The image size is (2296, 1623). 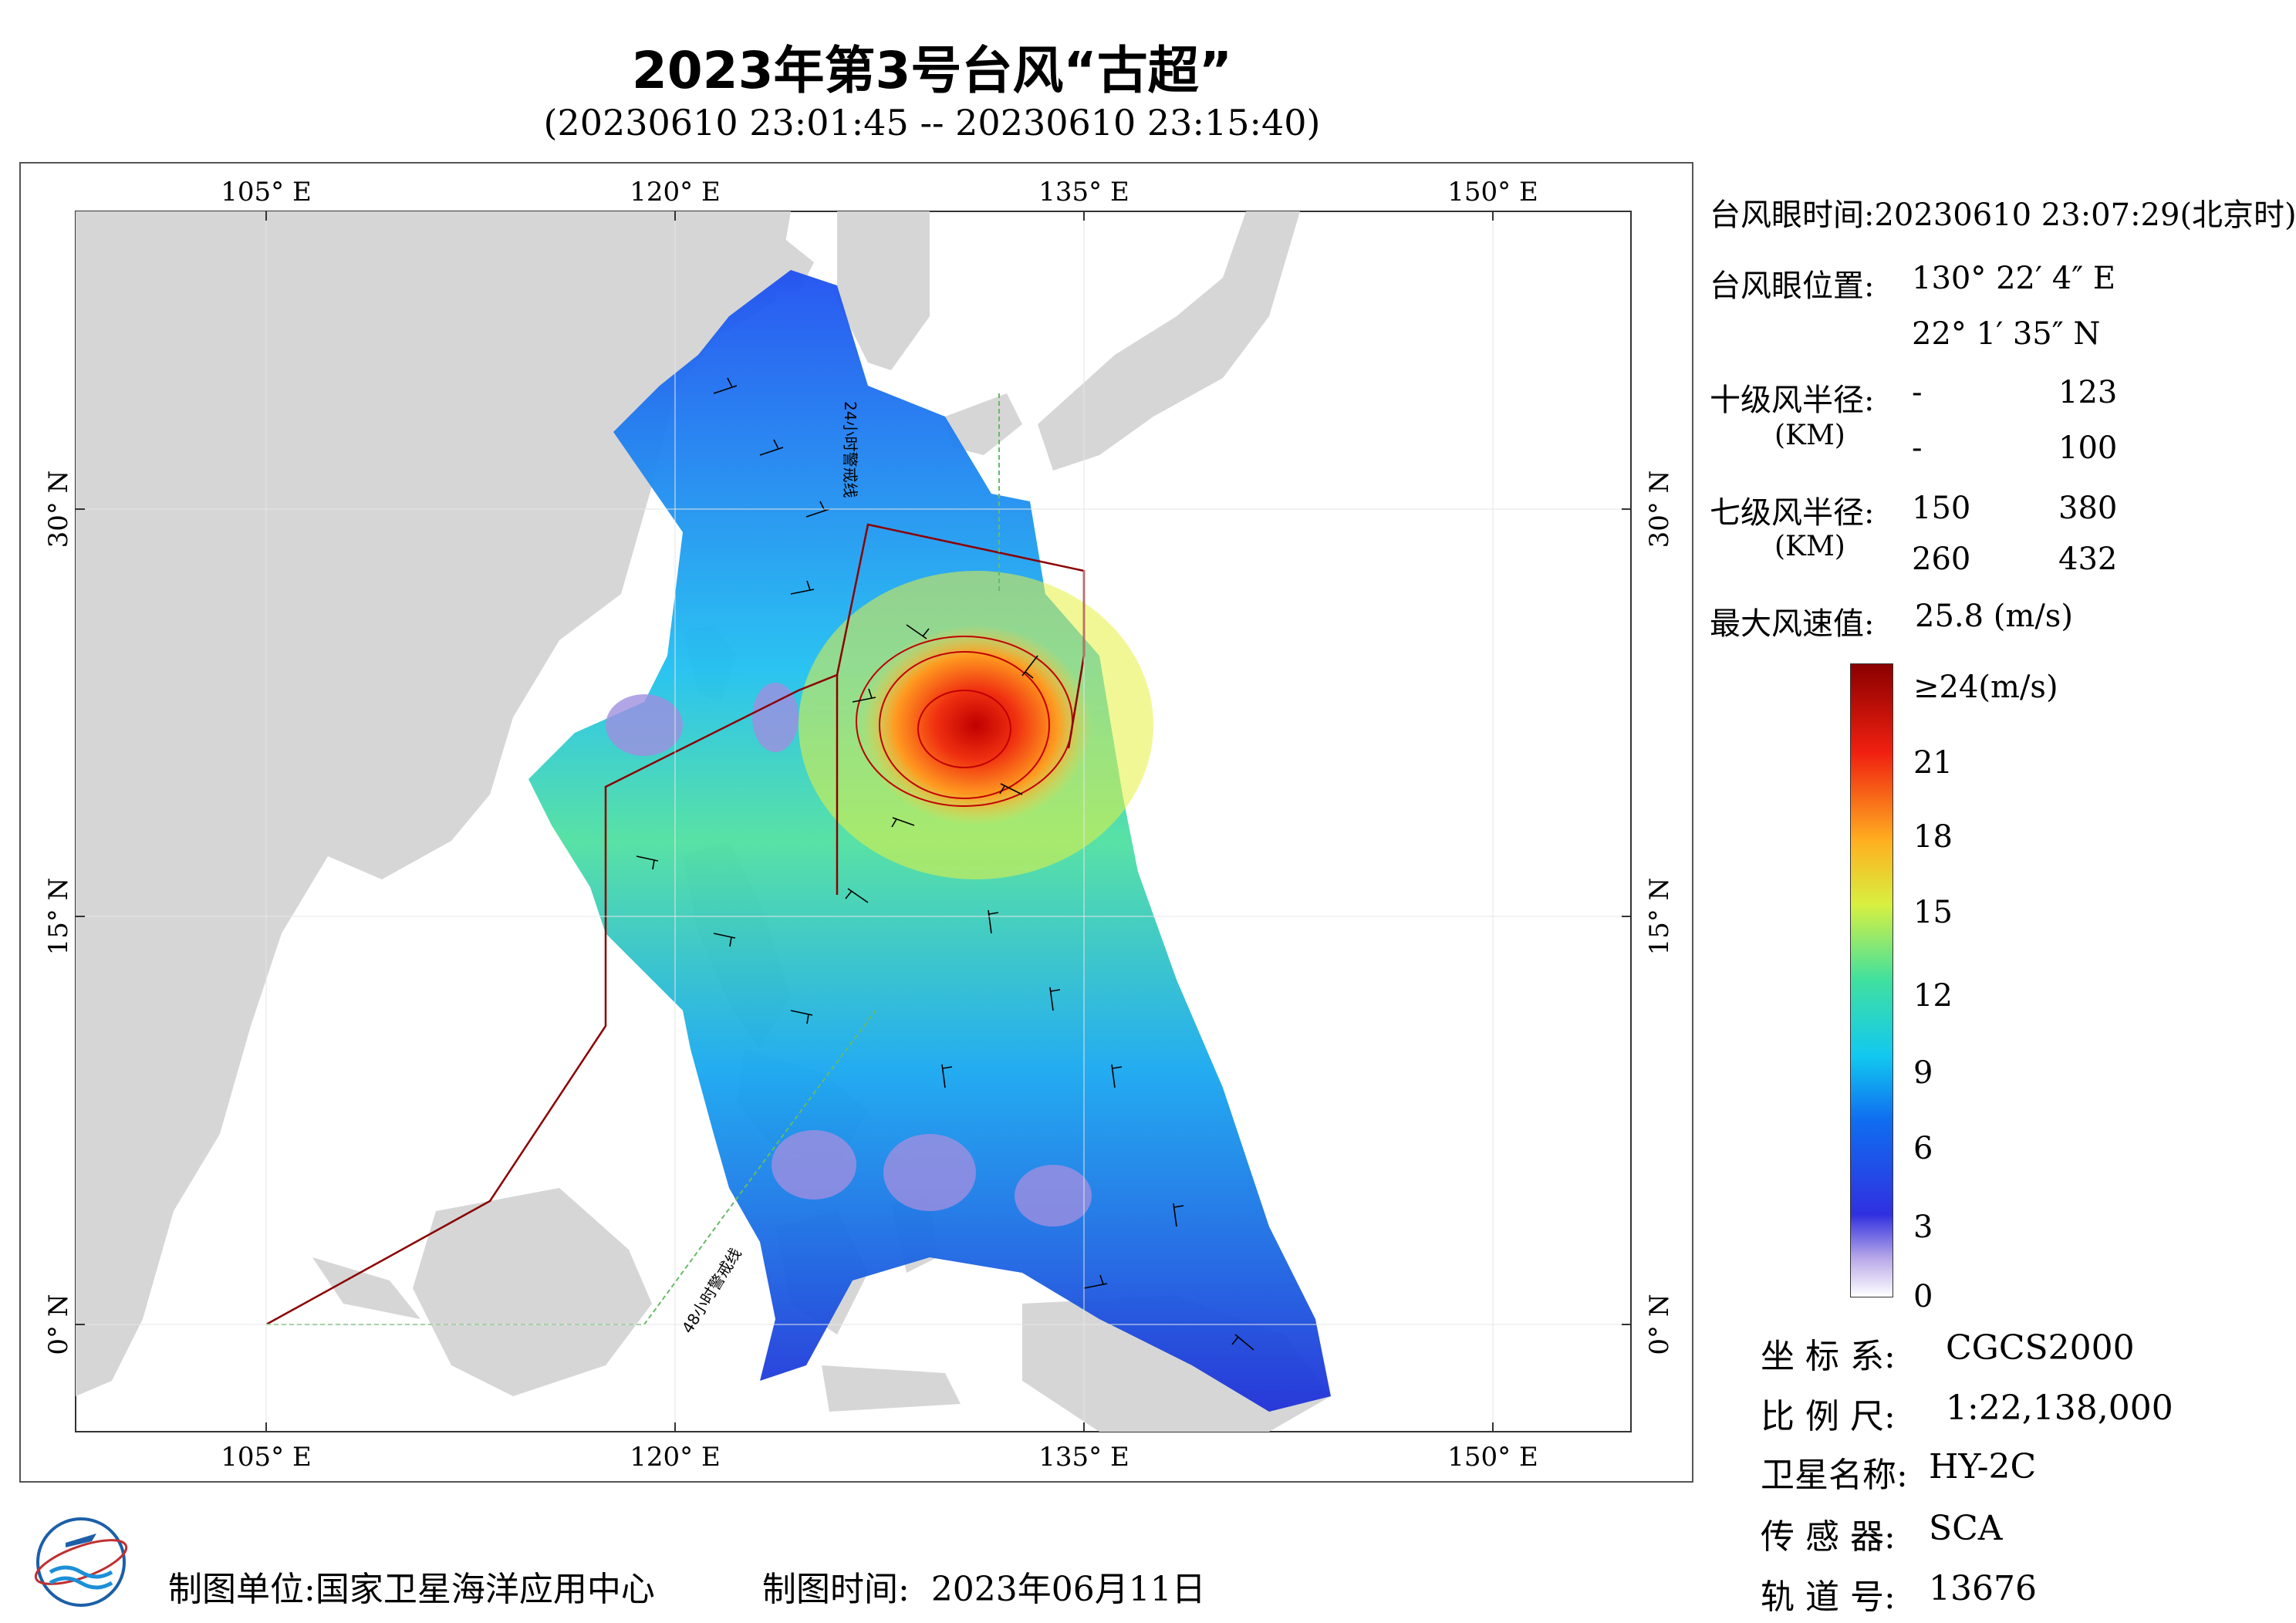 I want to click on colorbar-label: 18, so click(x=1933, y=837).